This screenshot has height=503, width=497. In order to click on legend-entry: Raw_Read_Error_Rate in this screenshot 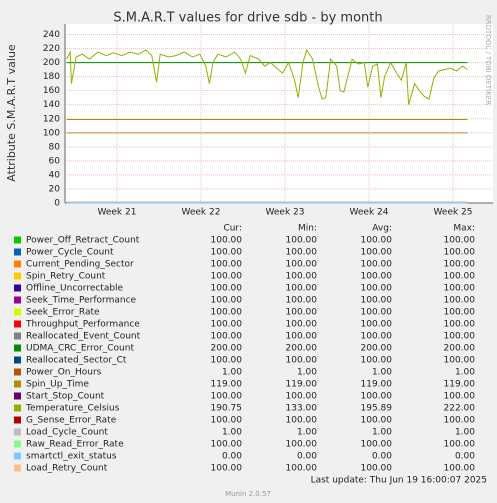, I will do `click(75, 445)`.